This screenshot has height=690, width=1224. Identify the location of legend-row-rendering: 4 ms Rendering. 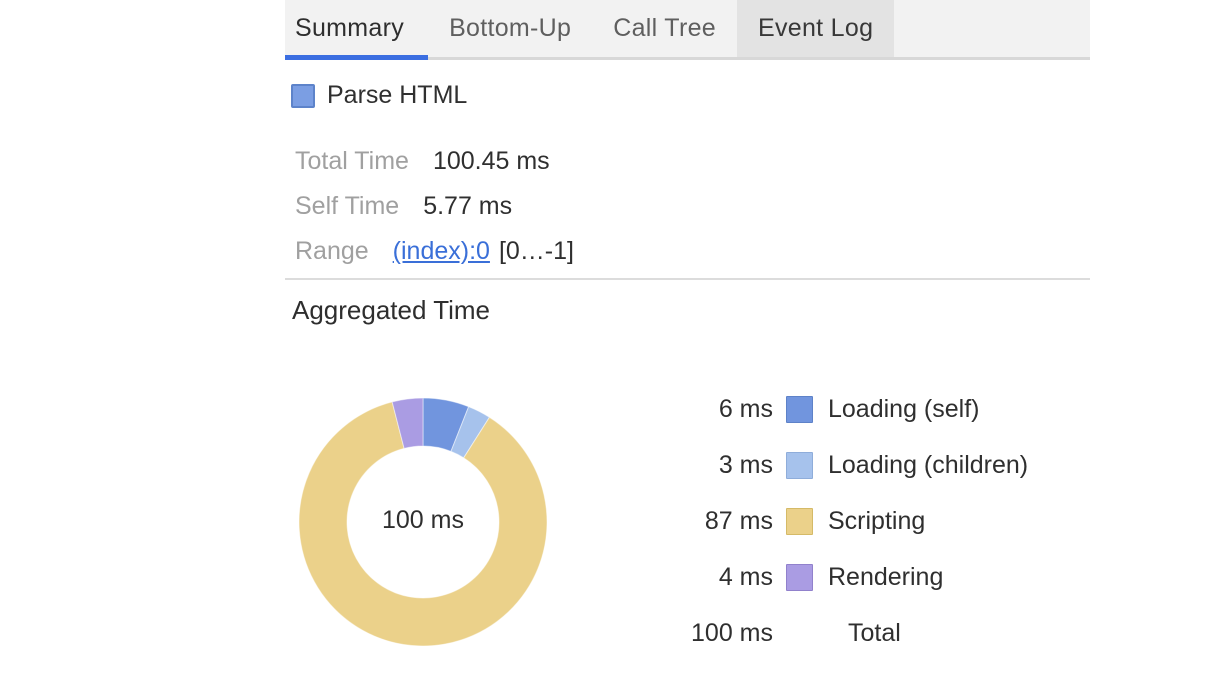
(846, 577).